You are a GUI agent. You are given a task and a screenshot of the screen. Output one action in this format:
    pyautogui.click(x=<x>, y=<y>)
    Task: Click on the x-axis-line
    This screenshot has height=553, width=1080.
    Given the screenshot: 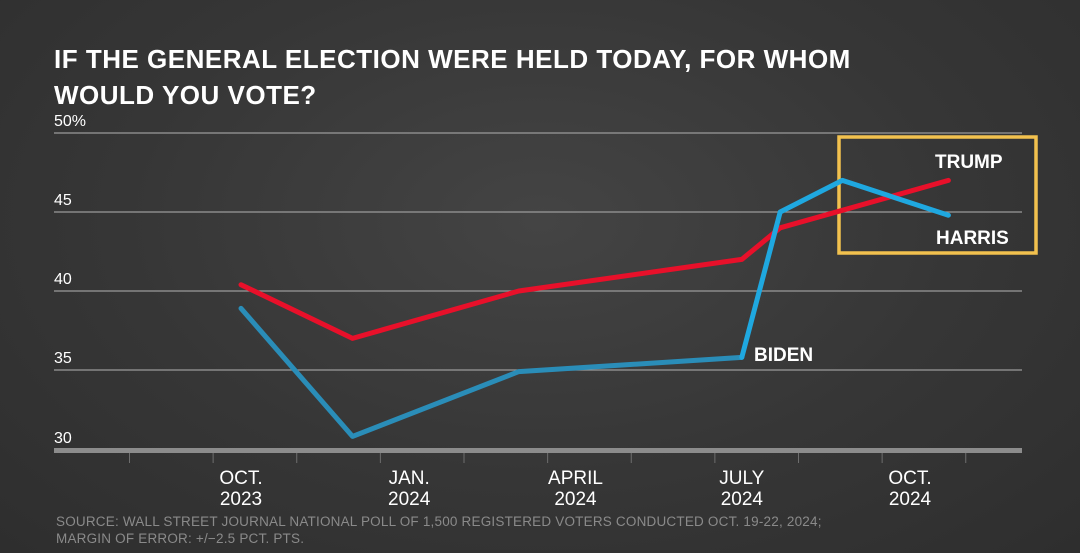 What is the action you would take?
    pyautogui.click(x=538, y=450)
    